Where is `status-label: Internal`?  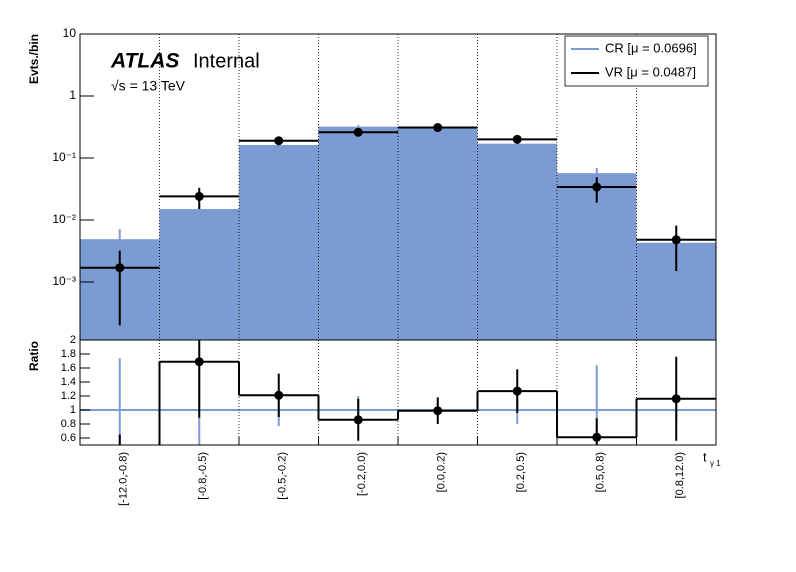 status-label: Internal is located at coordinates (226, 61).